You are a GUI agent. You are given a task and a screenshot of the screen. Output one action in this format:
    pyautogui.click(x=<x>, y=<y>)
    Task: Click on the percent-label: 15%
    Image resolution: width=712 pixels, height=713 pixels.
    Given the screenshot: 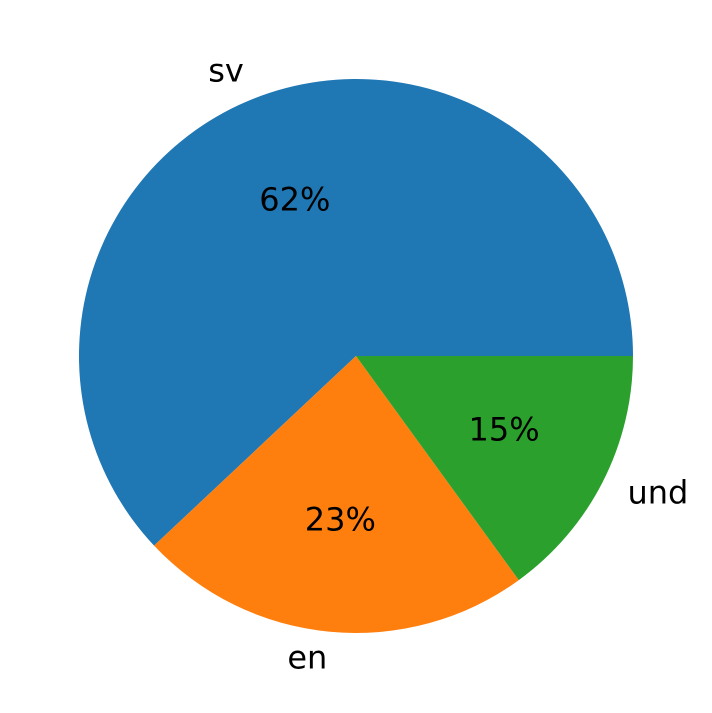 What is the action you would take?
    pyautogui.click(x=504, y=429)
    